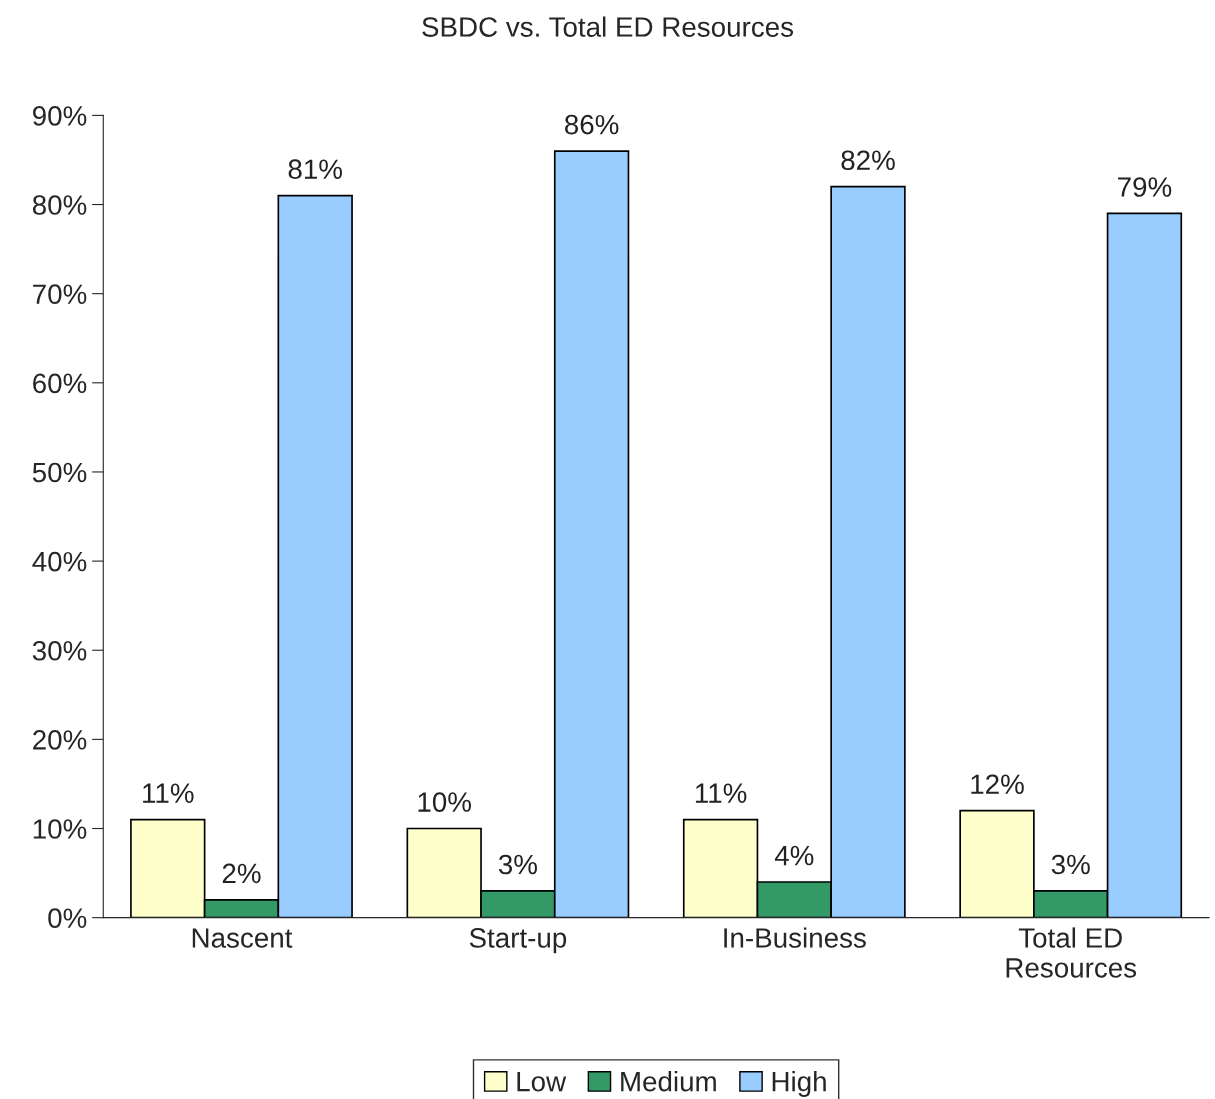 This screenshot has height=1099, width=1215. I want to click on y-tick-label: 80%, so click(59, 205).